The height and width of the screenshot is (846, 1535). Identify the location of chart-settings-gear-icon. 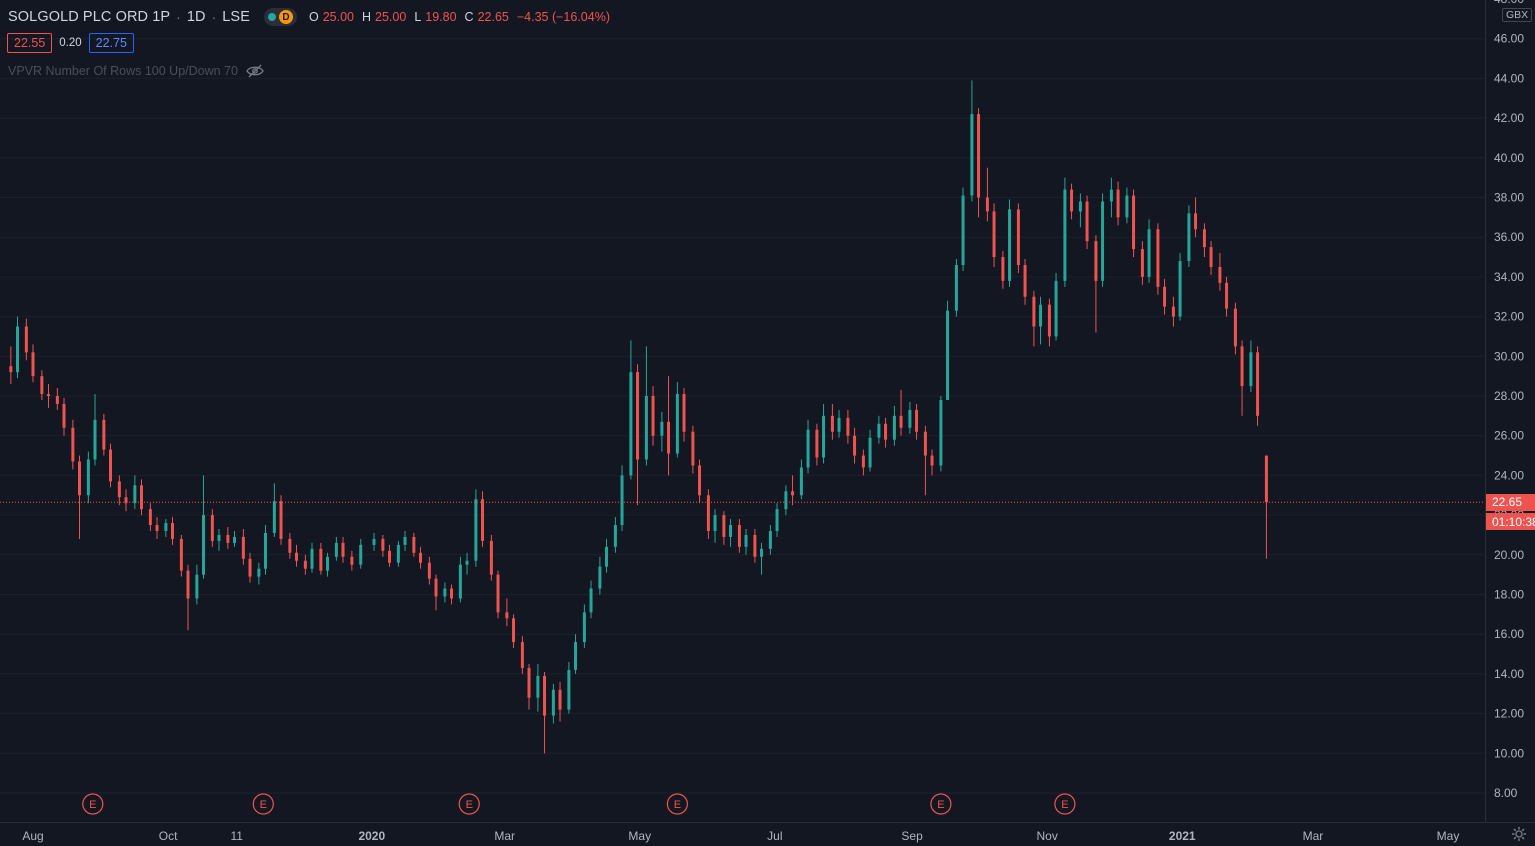
(1519, 834).